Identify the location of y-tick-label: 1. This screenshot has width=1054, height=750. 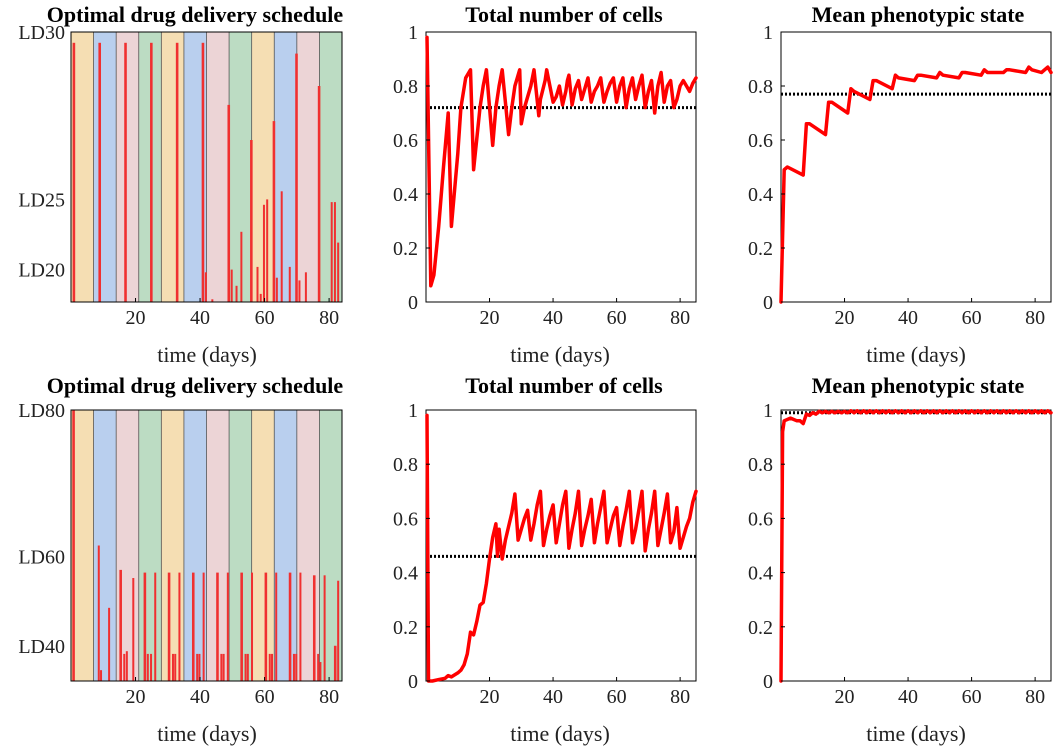
(413, 33).